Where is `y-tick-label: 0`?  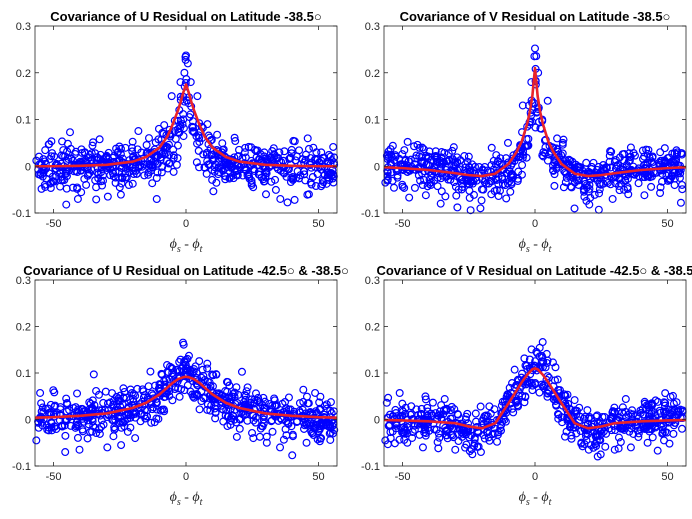 y-tick-label: 0 is located at coordinates (28, 421).